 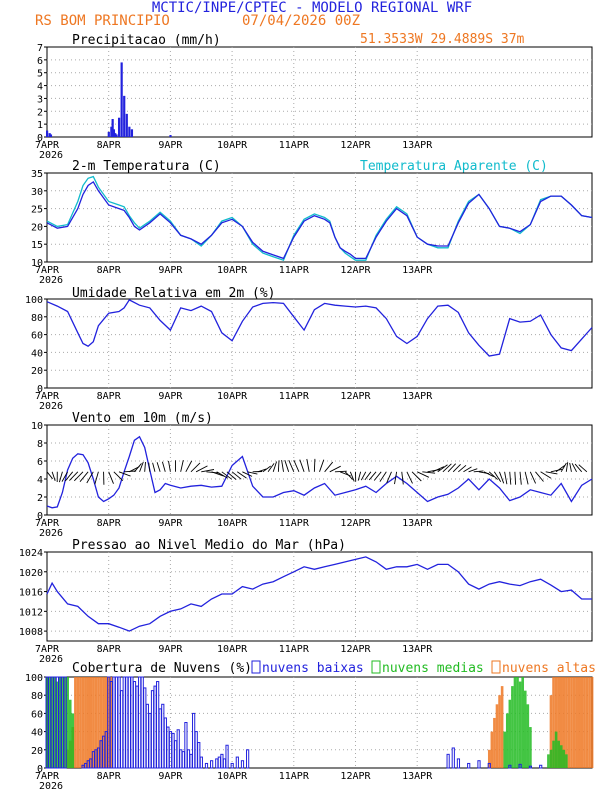 What do you see at coordinates (417, 649) in the screenshot?
I see `pressure-xtick-label: 13APR` at bounding box center [417, 649].